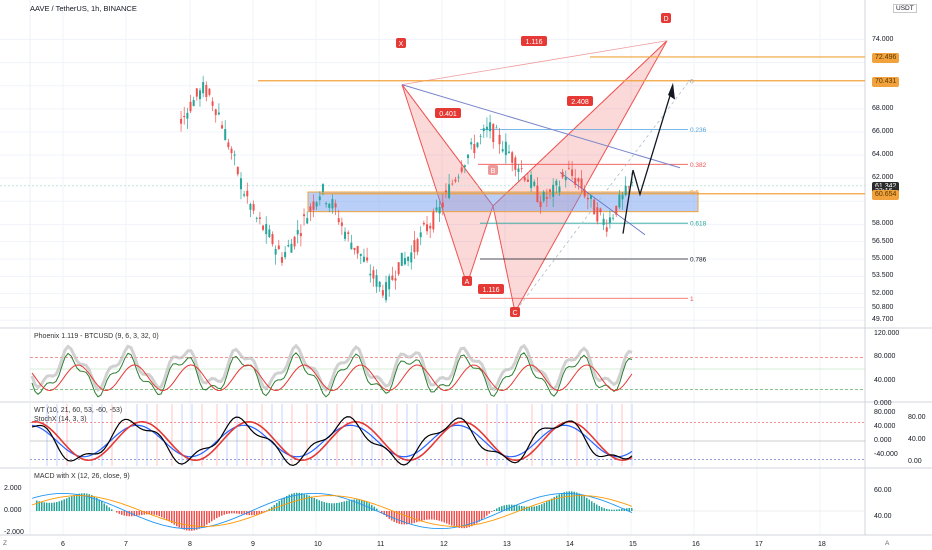 This screenshot has height=550, width=932. Describe the element at coordinates (14, 532) in the screenshot. I see `macd-left-axis-label: -2.000` at that location.